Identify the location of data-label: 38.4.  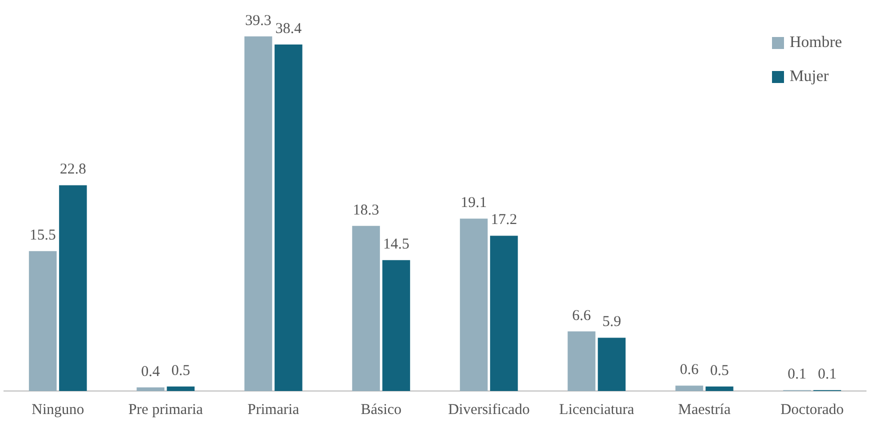
(288, 28).